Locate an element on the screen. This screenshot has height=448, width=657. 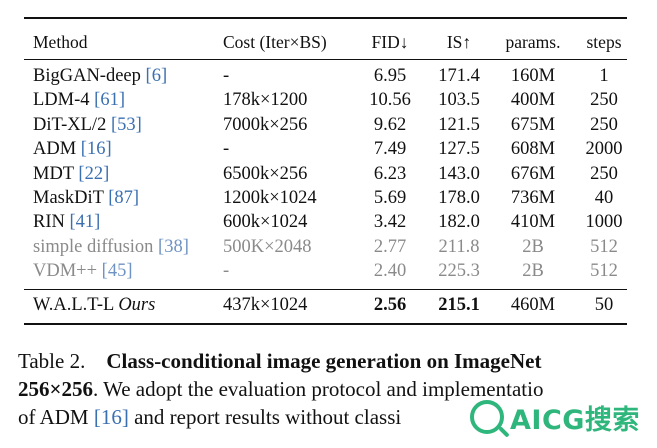
cost-cell: 500K×2048 is located at coordinates (267, 246).